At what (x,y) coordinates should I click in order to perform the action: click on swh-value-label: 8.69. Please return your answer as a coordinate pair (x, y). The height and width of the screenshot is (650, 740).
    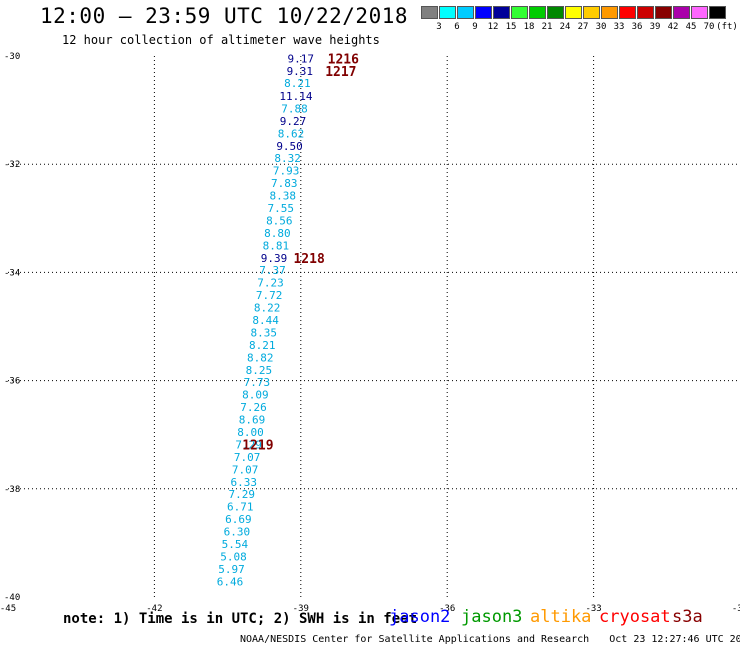
    Looking at the image, I should click on (252, 420).